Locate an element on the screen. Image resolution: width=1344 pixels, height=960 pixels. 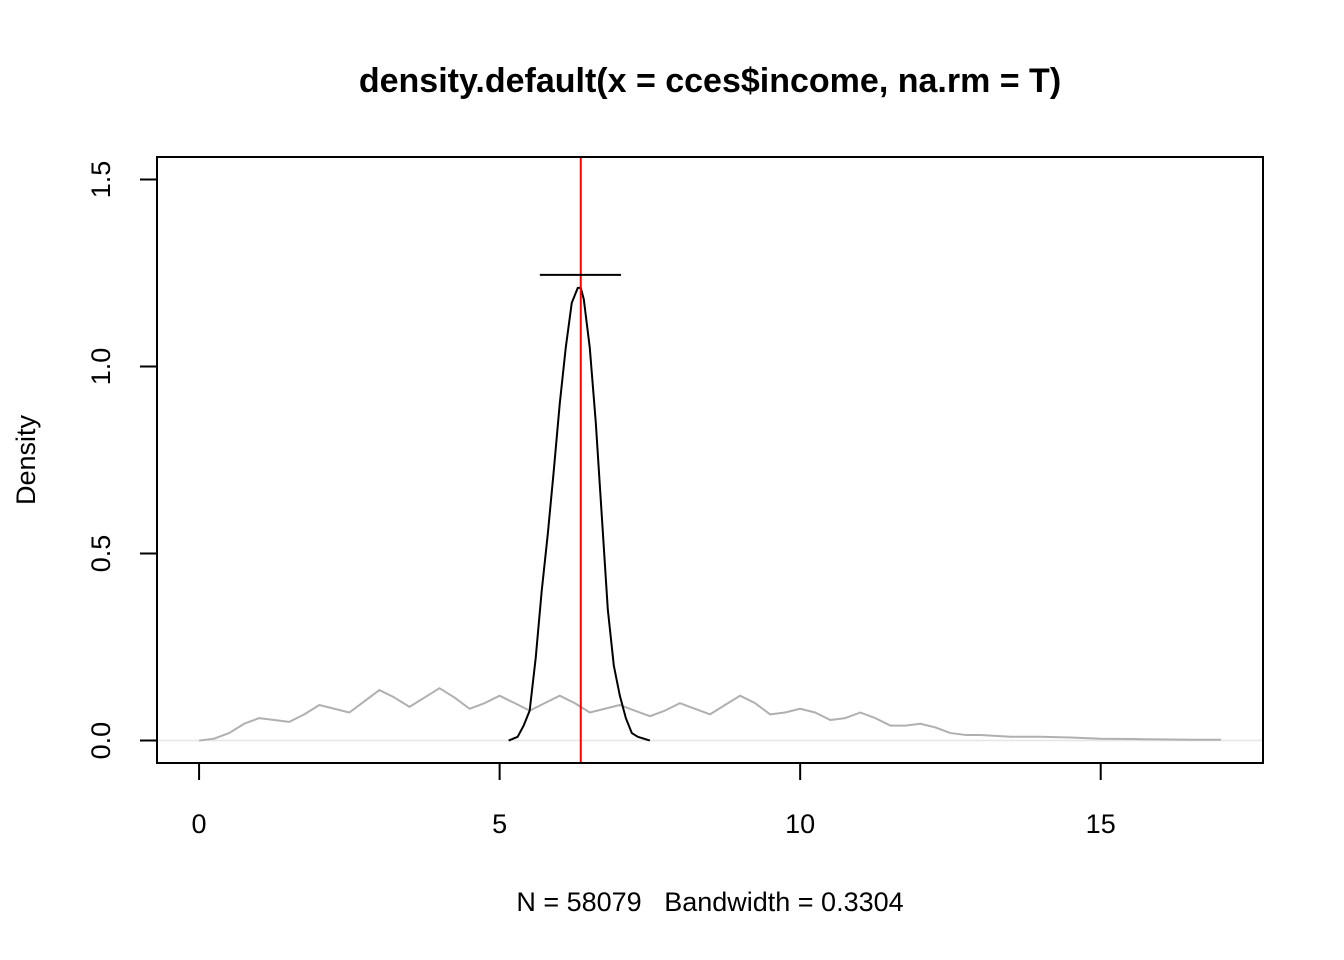
x-tick-label: 0 is located at coordinates (199, 824).